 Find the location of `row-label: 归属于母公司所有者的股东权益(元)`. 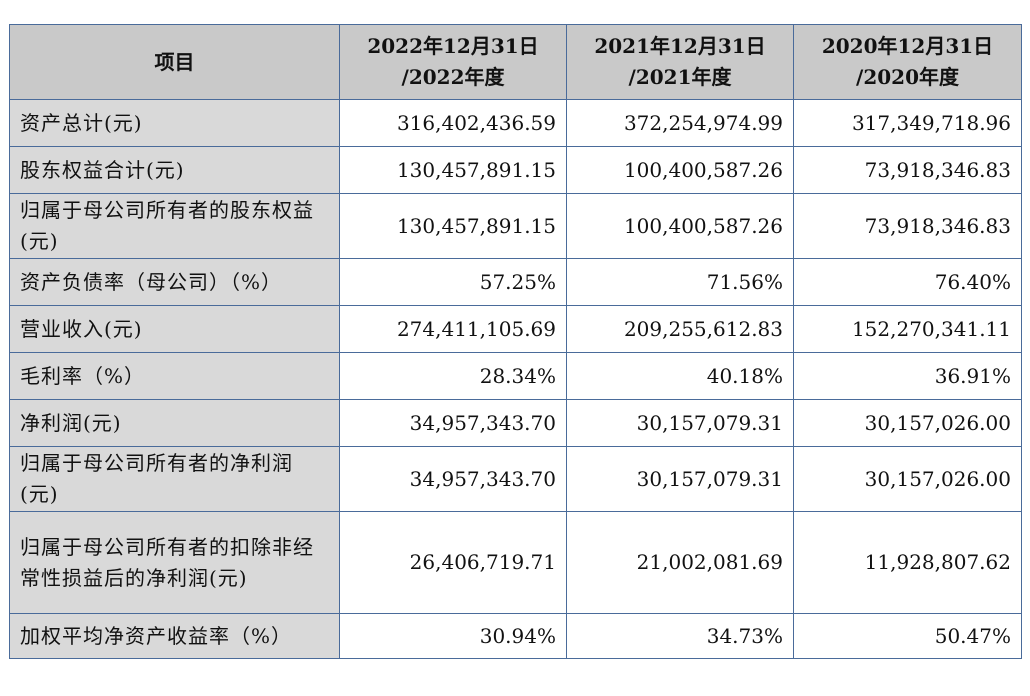

row-label: 归属于母公司所有者的股东权益(元) is located at coordinates (174, 226).